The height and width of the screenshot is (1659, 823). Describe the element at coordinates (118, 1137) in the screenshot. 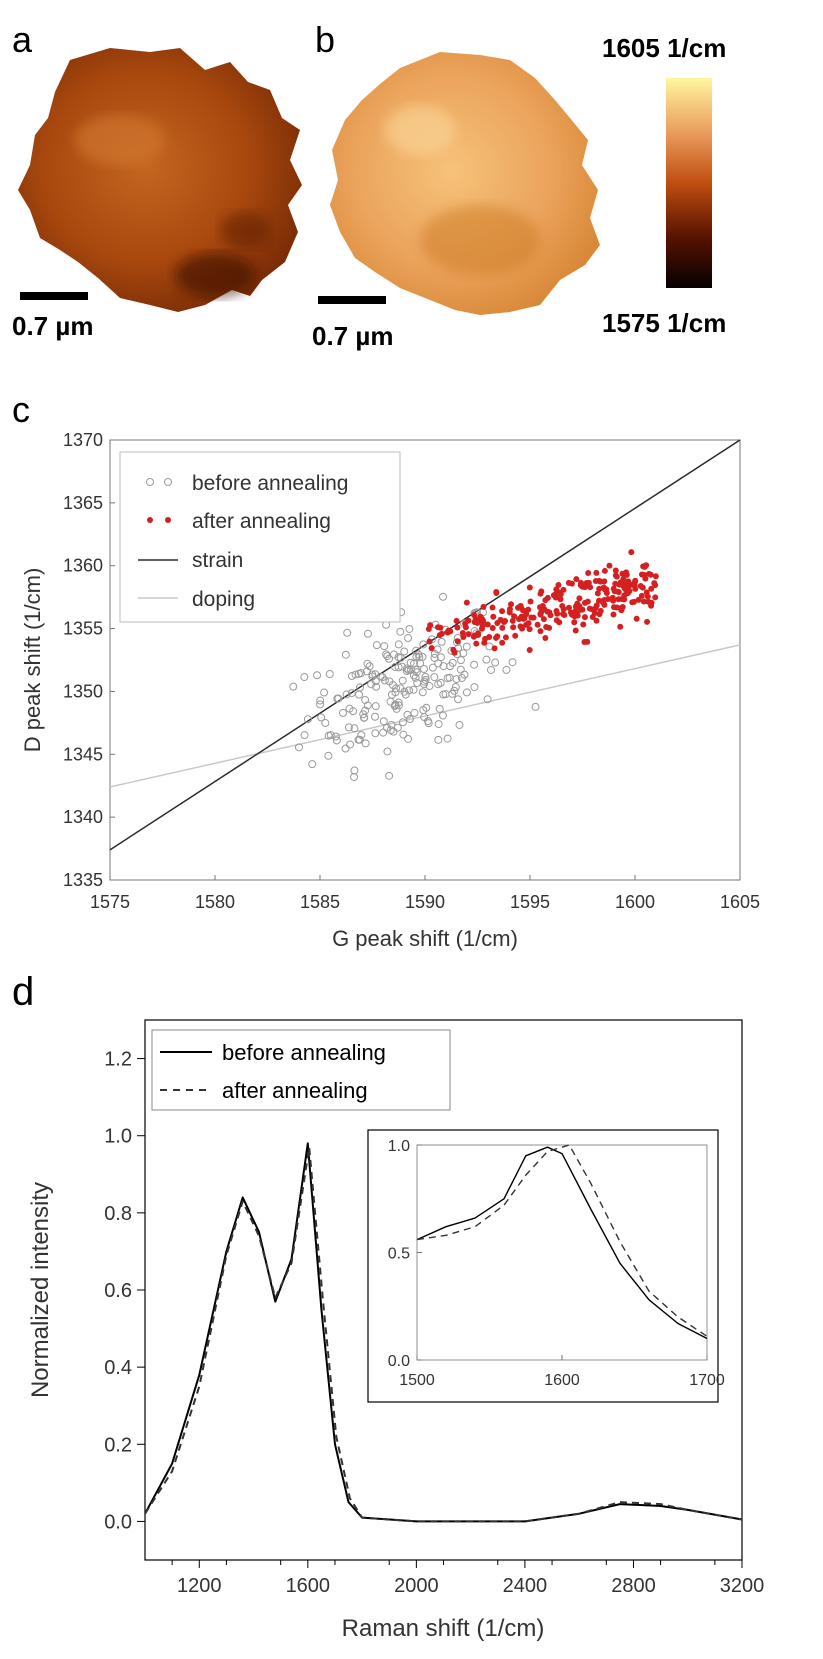

I see `y-tick-label-d: 1.0` at that location.